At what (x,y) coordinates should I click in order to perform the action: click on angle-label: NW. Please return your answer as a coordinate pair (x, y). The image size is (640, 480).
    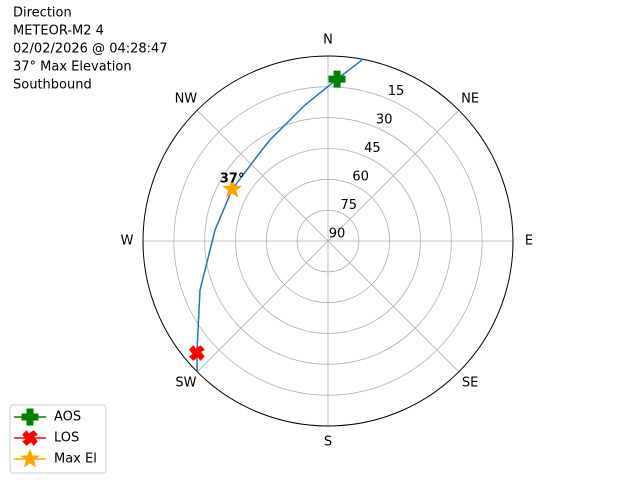
    Looking at the image, I should click on (186, 98).